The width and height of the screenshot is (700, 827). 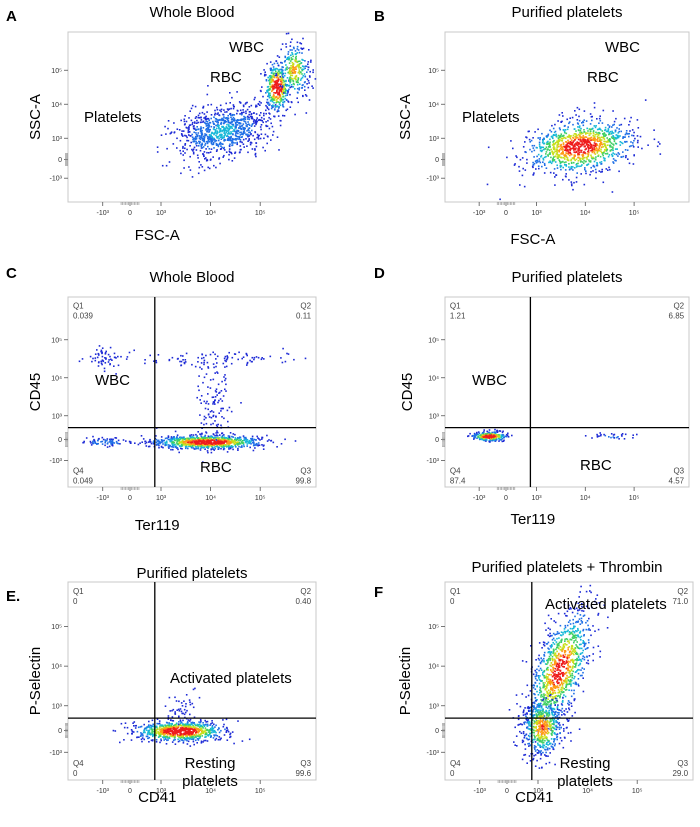 What do you see at coordinates (433, 340) in the screenshot?
I see `y-tick-label: 10⁵` at bounding box center [433, 340].